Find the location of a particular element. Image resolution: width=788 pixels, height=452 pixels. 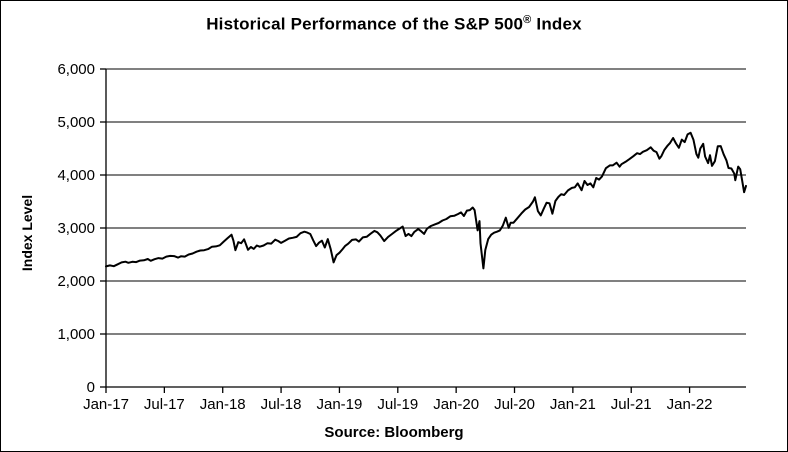

x-tick-label: Jan-19 is located at coordinates (339, 404).